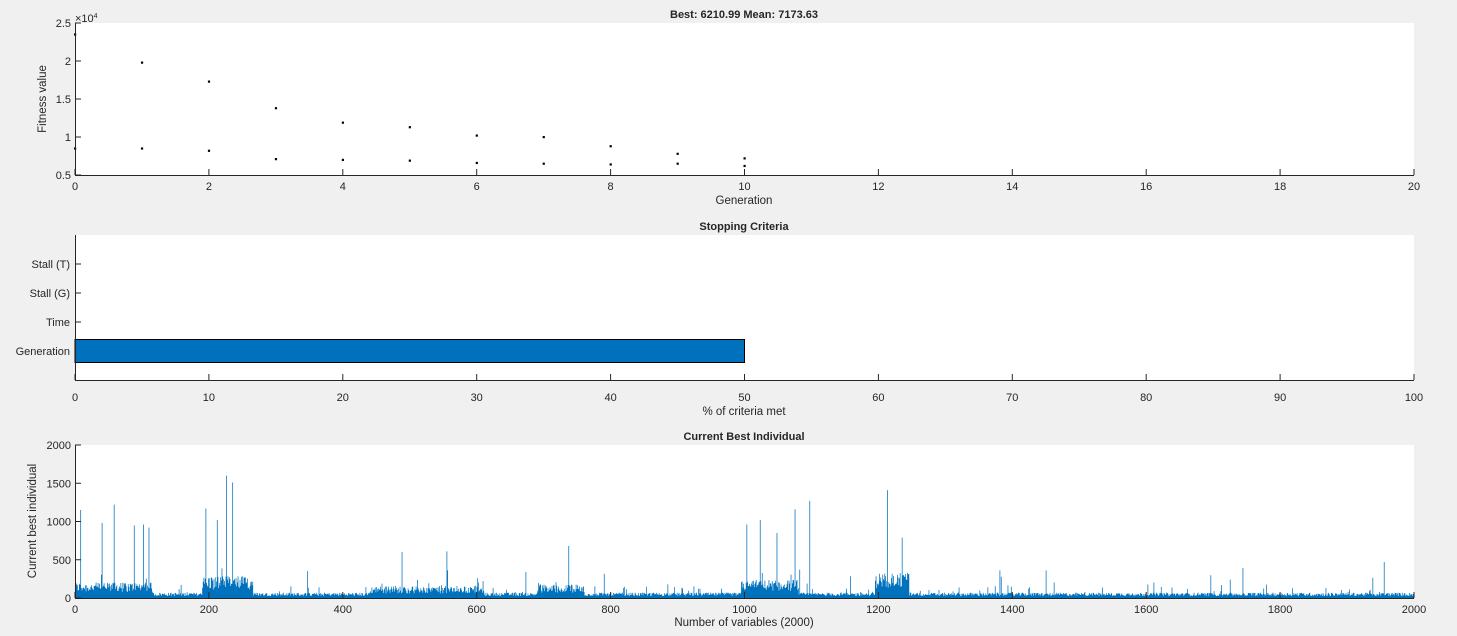  Describe the element at coordinates (75, 398) in the screenshot. I see `criteria-x-tick-label: 0` at that location.